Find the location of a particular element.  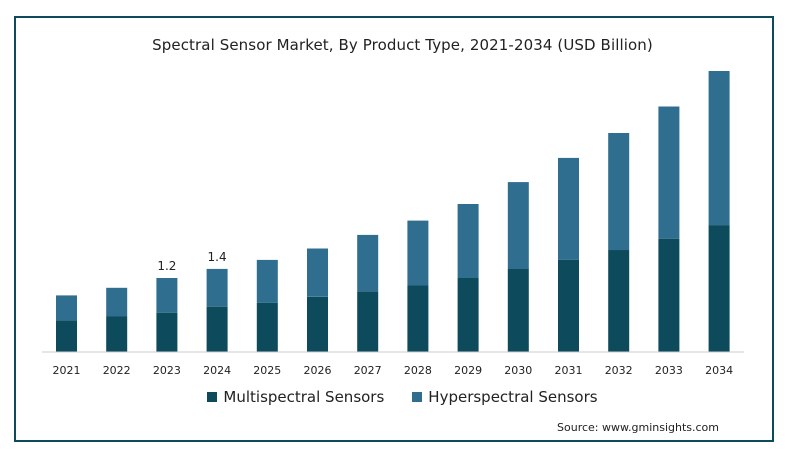

x-tick-label-2024: 2024 is located at coordinates (217, 370).